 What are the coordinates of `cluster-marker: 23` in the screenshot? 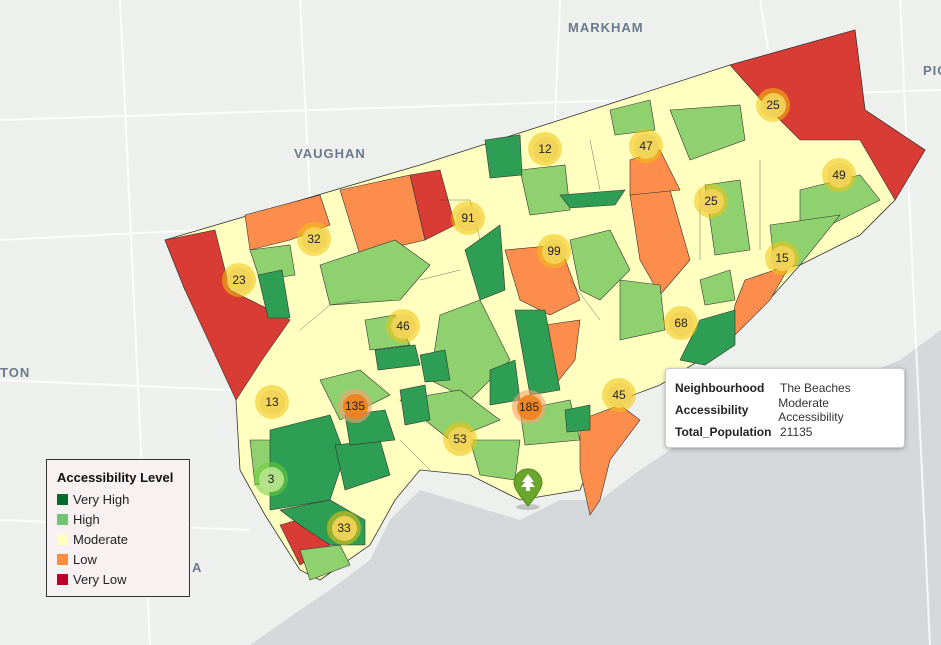 It's located at (239, 280).